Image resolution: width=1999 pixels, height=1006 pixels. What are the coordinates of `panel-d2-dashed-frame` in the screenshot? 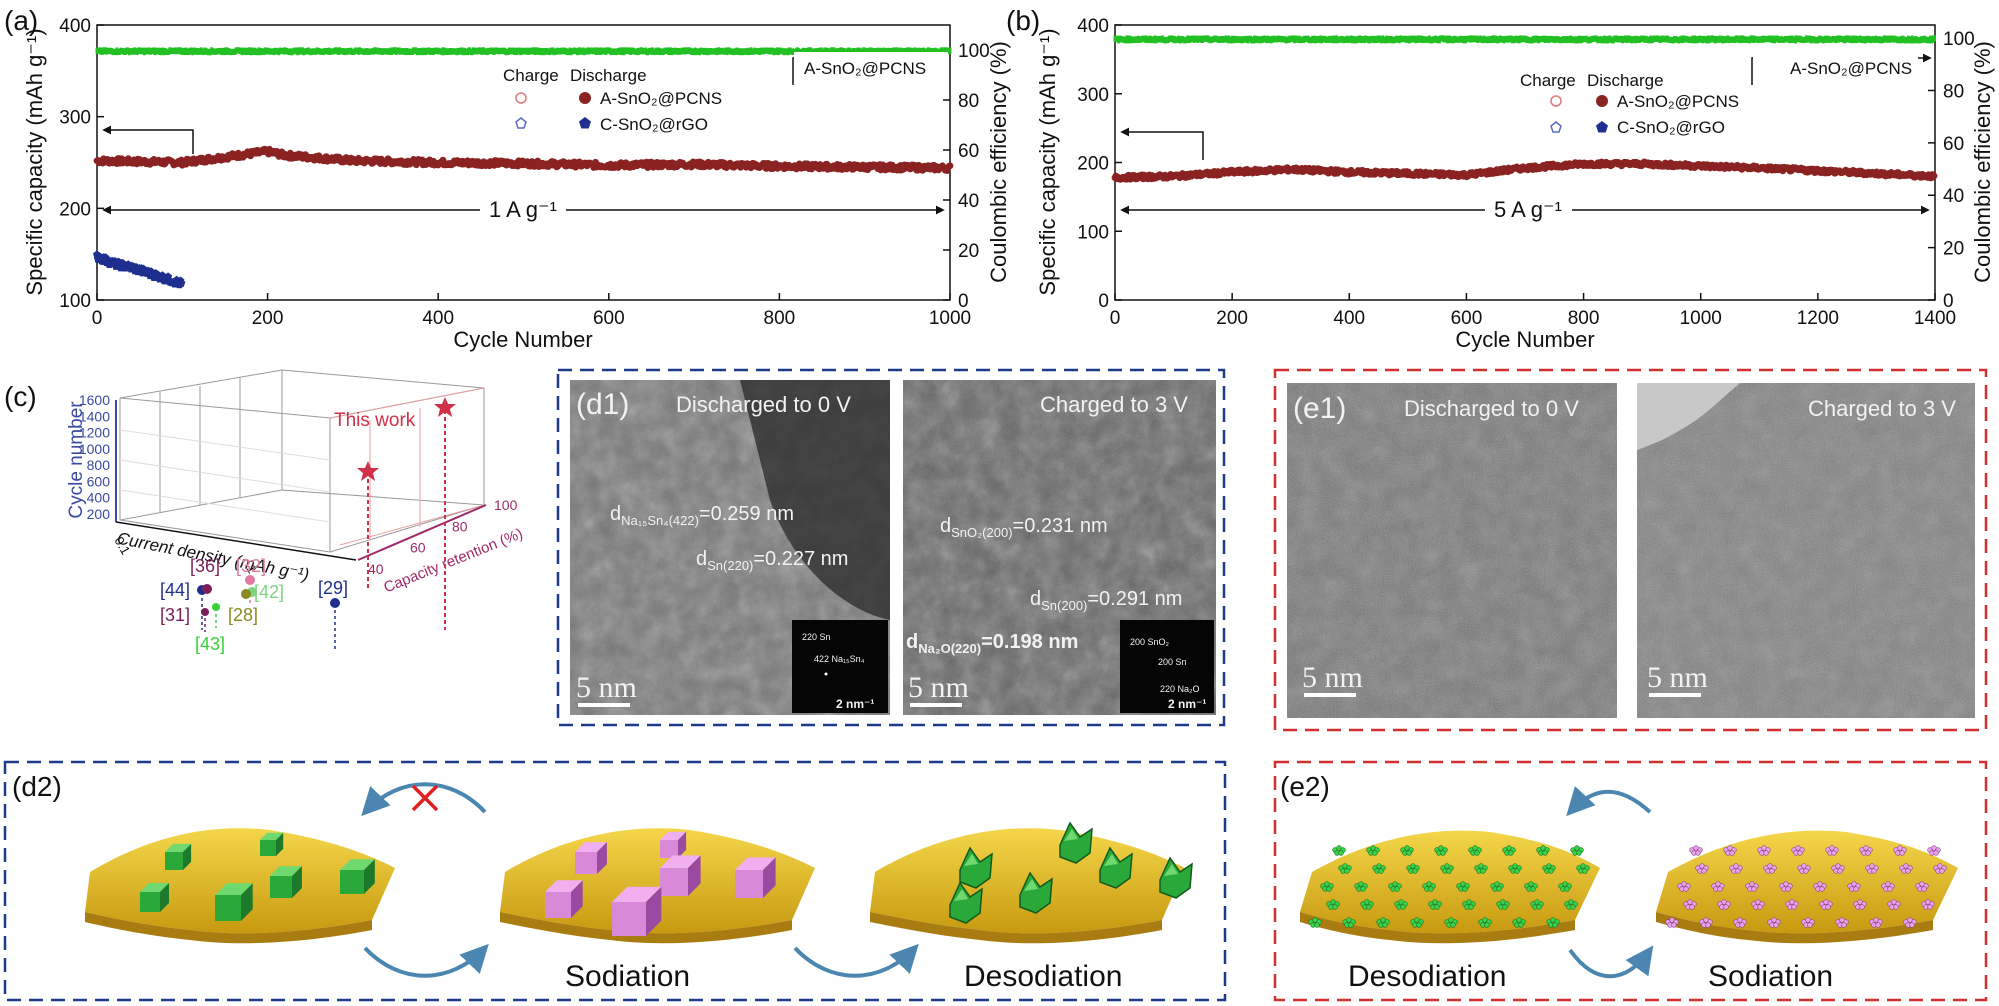 It's located at (615, 881).